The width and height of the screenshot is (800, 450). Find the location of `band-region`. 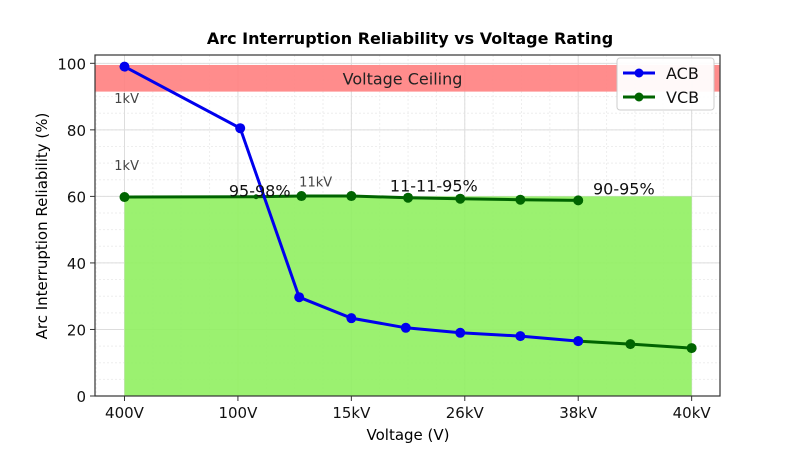

band-region is located at coordinates (407, 78).